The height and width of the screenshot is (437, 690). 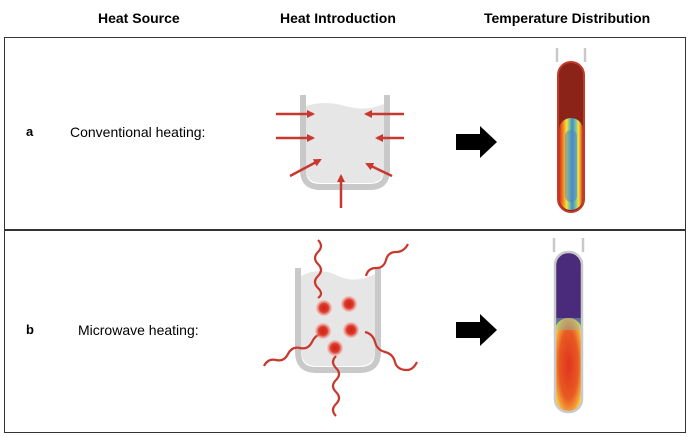 What do you see at coordinates (476, 330) in the screenshot?
I see `process-arrow-b` at bounding box center [476, 330].